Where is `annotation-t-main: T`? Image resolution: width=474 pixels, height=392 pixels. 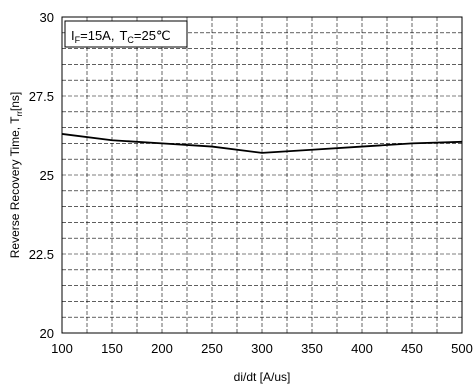 annotation-t-main: T is located at coordinates (123, 35).